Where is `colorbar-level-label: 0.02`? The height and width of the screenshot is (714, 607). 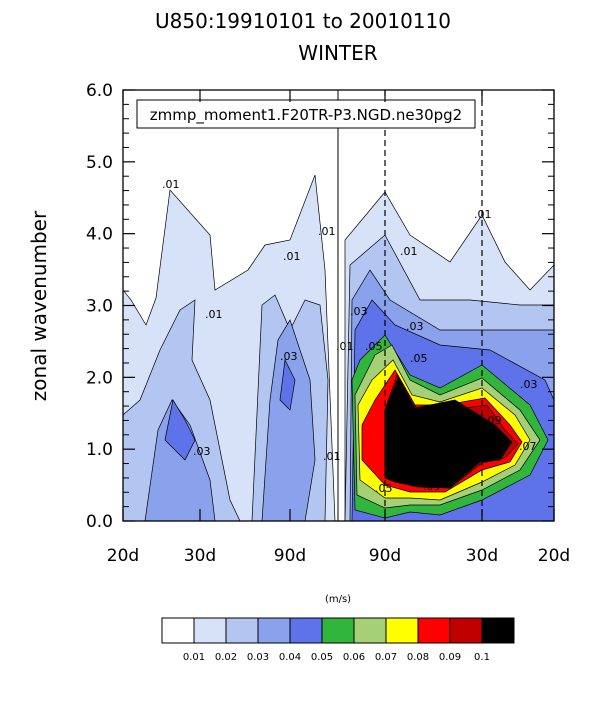 colorbar-level-label: 0.02 is located at coordinates (226, 657).